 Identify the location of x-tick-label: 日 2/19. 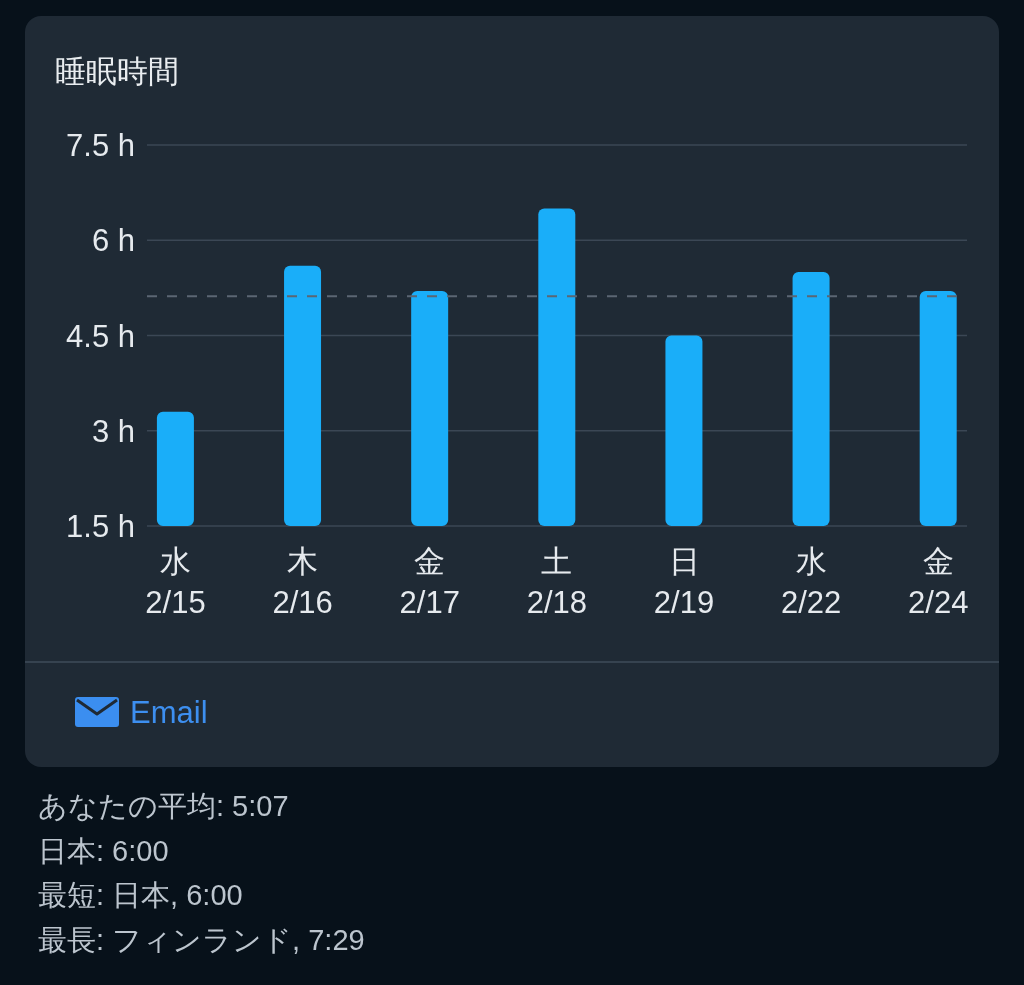
(684, 582).